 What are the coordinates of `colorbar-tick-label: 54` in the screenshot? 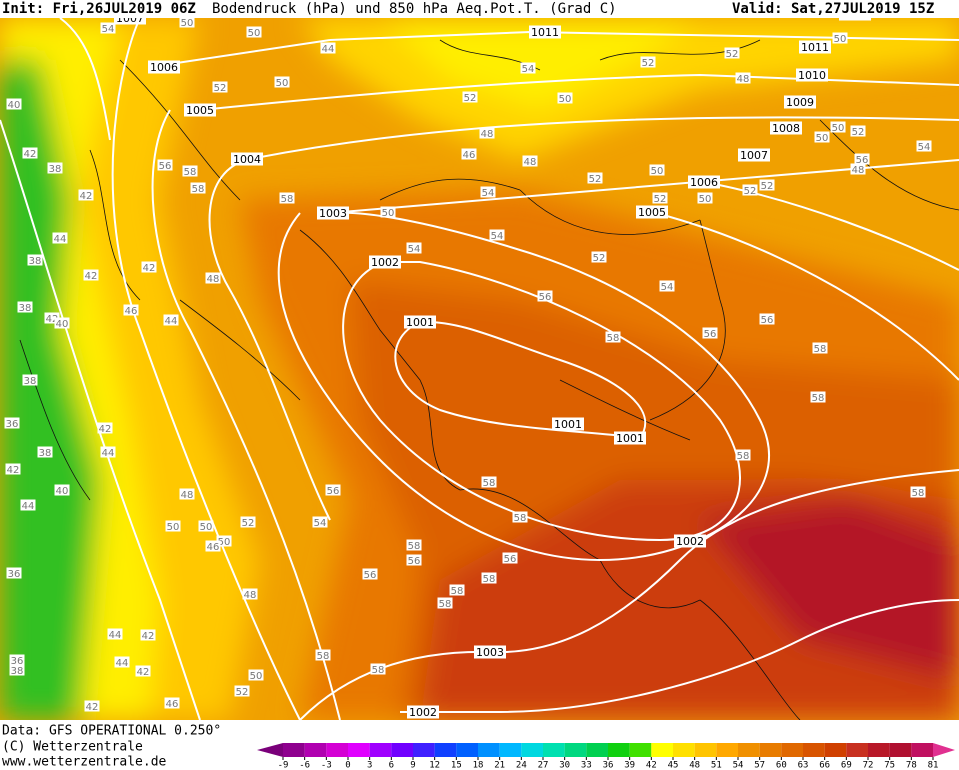 It's located at (738, 765).